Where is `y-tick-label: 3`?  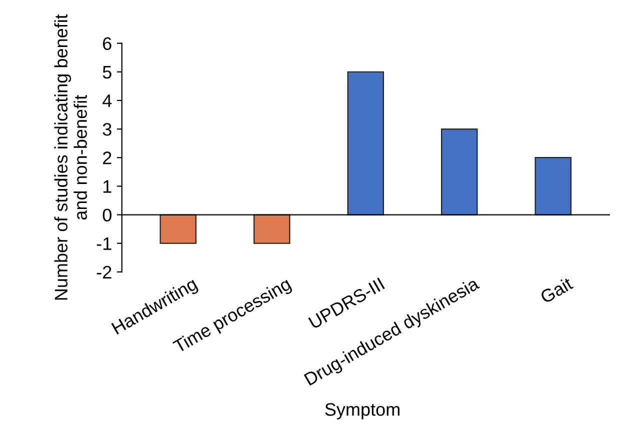
y-tick-label: 3 is located at coordinates (107, 129).